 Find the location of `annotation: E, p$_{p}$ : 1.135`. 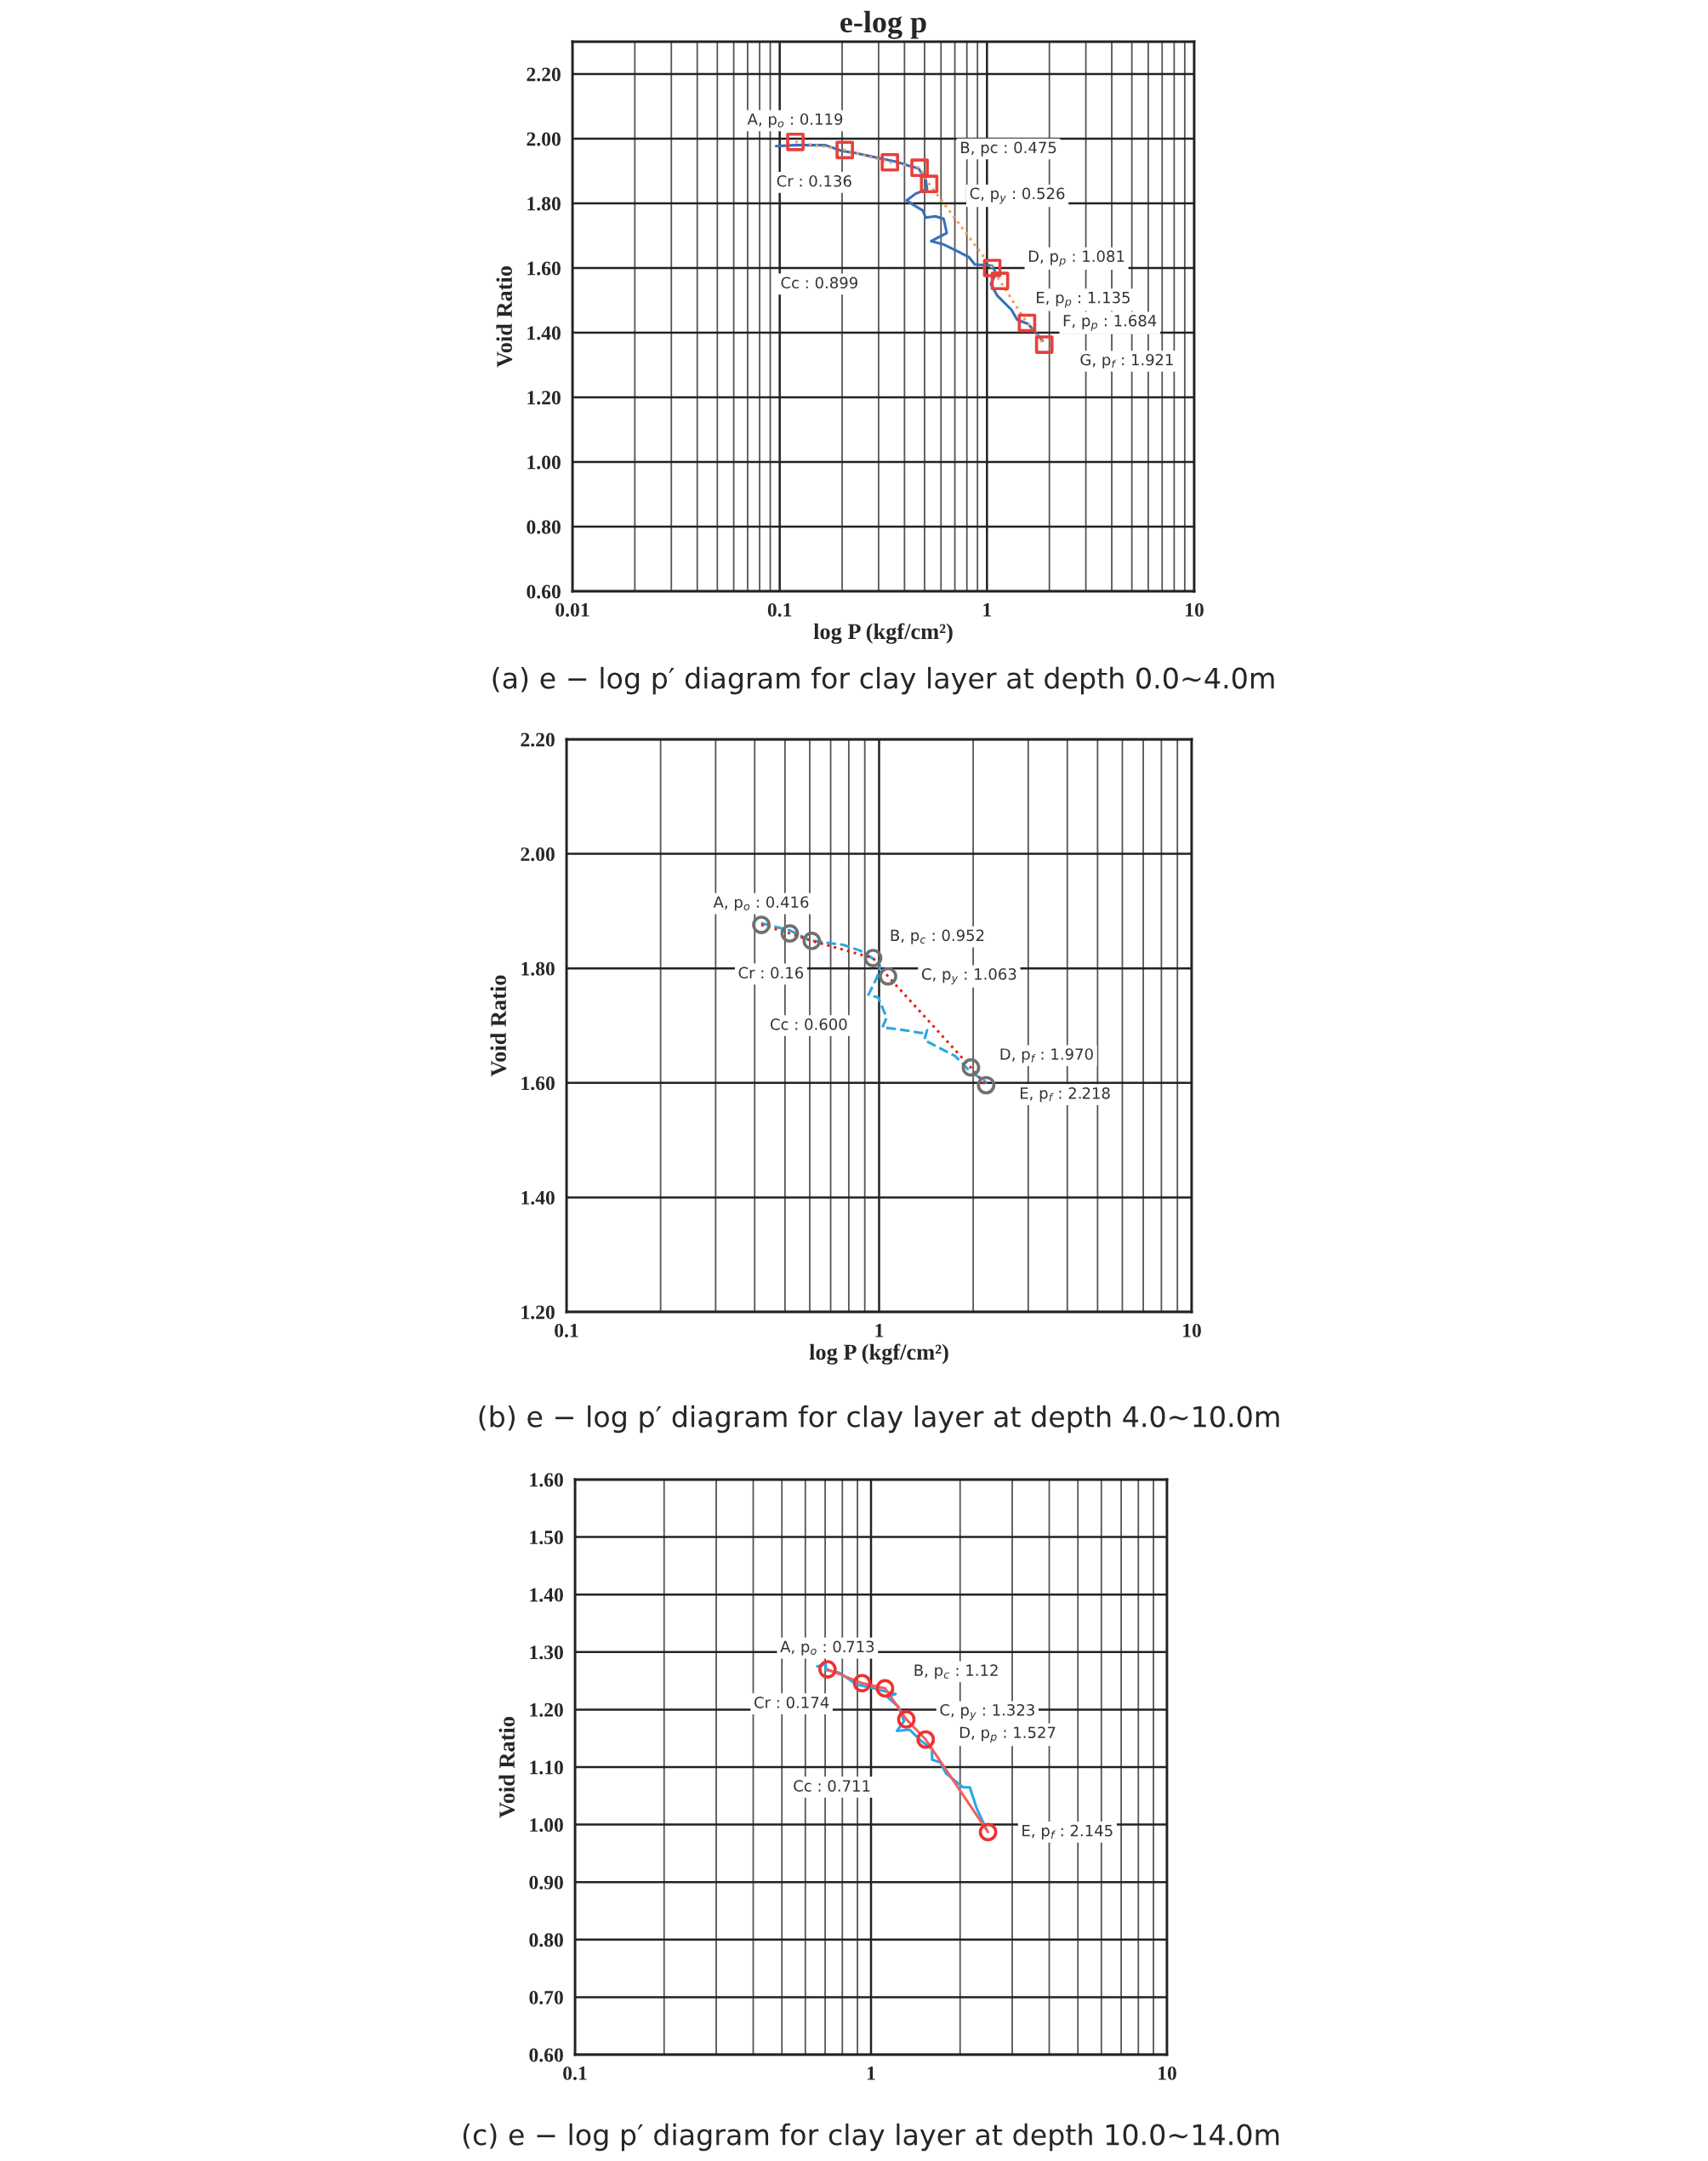

annotation: E, p$_{p}$ : 1.135 is located at coordinates (1083, 299).